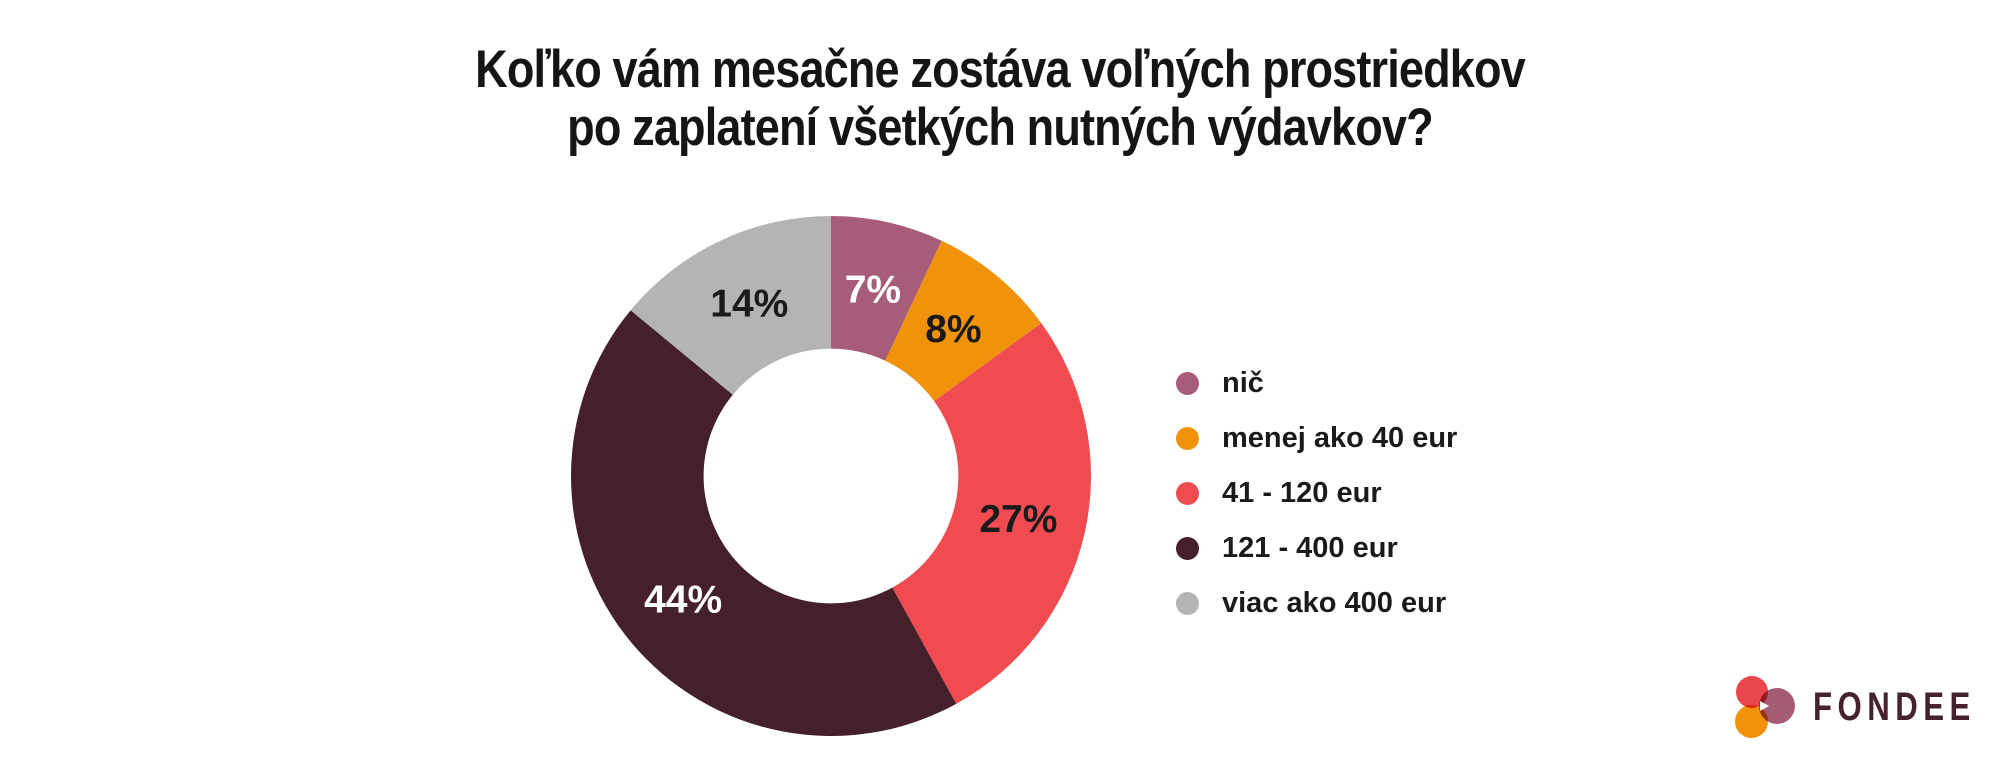  Describe the element at coordinates (1000, 127) in the screenshot. I see `chart-title-line2: po zaplatení všetkých nutných výdavkov?` at that location.